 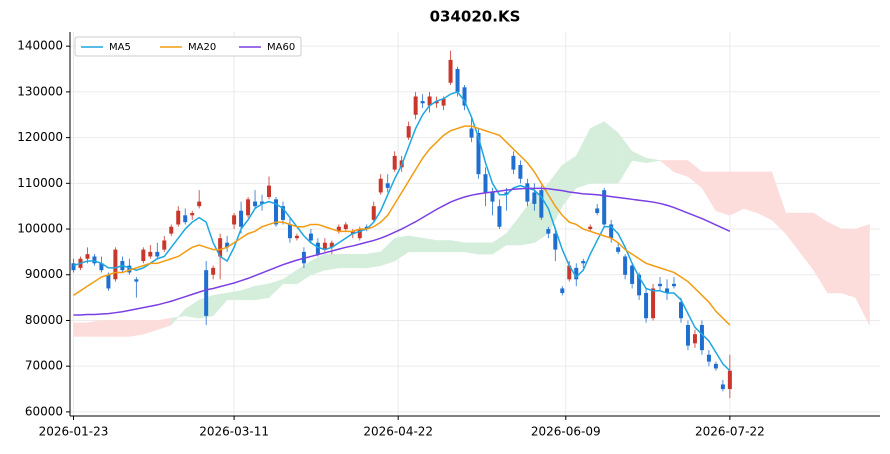 I want to click on y-tick-label: 120000, so click(x=40, y=137).